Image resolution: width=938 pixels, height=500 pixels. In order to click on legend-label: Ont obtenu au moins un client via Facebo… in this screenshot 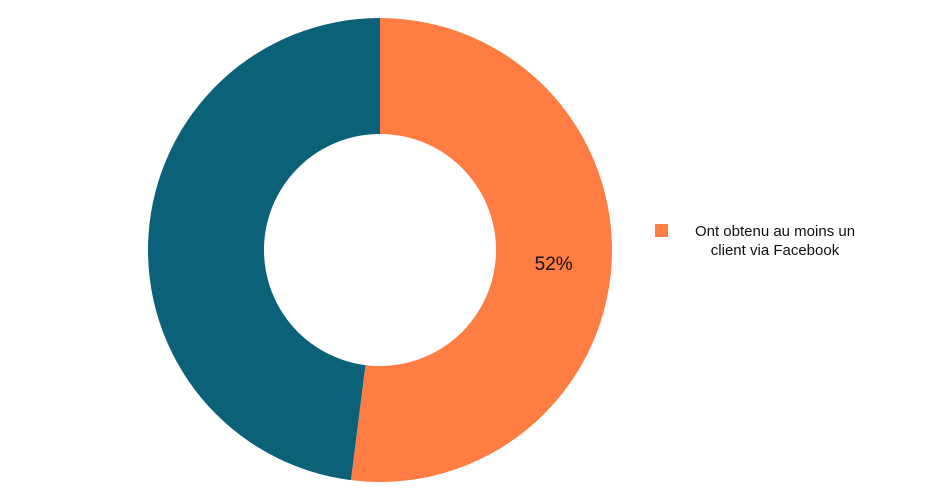, I will do `click(775, 241)`.